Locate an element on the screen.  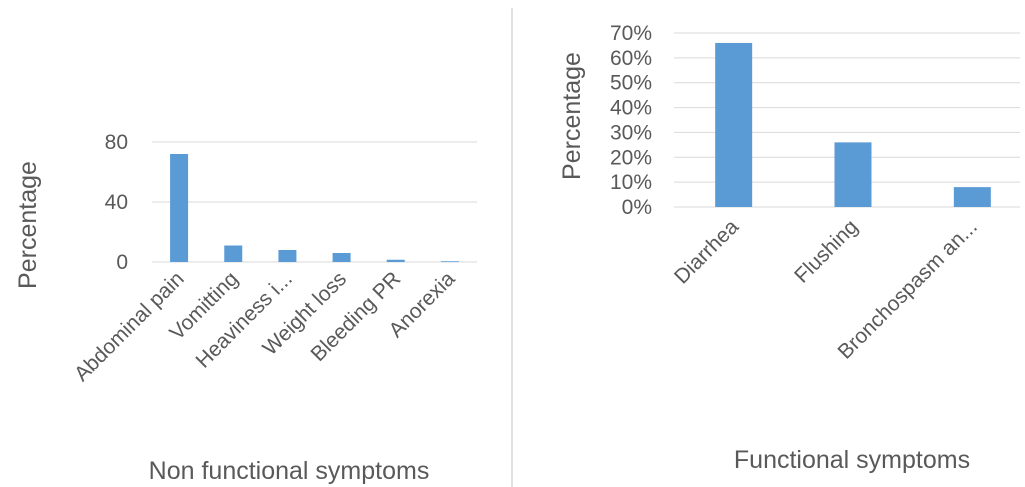
y-tick-label: 20% is located at coordinates (631, 157).